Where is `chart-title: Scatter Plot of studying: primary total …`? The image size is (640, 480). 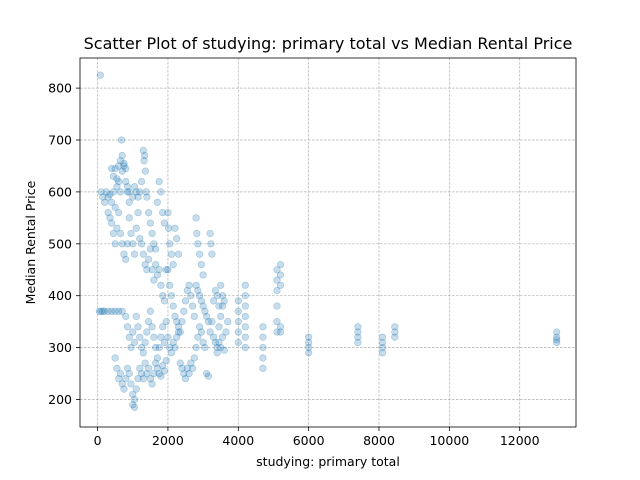
chart-title: Scatter Plot of studying: primary total … is located at coordinates (328, 43).